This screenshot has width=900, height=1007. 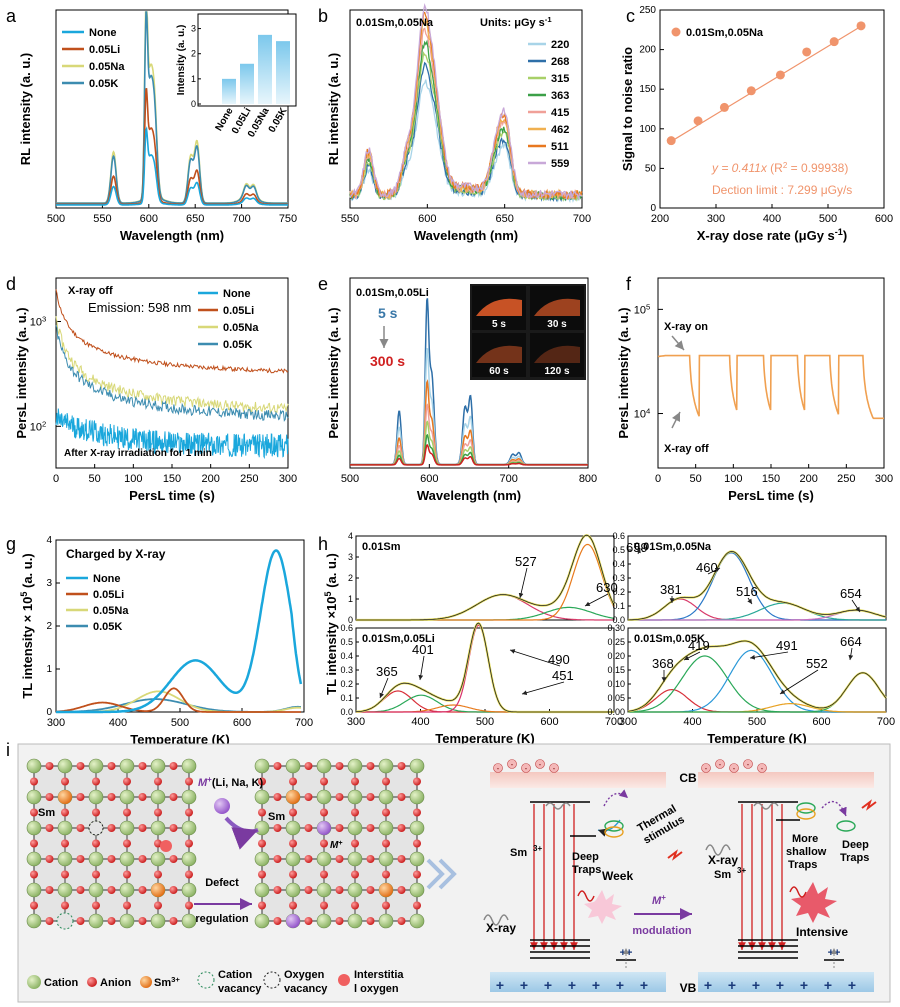 I want to click on rl-curve-None, so click(x=172, y=166).